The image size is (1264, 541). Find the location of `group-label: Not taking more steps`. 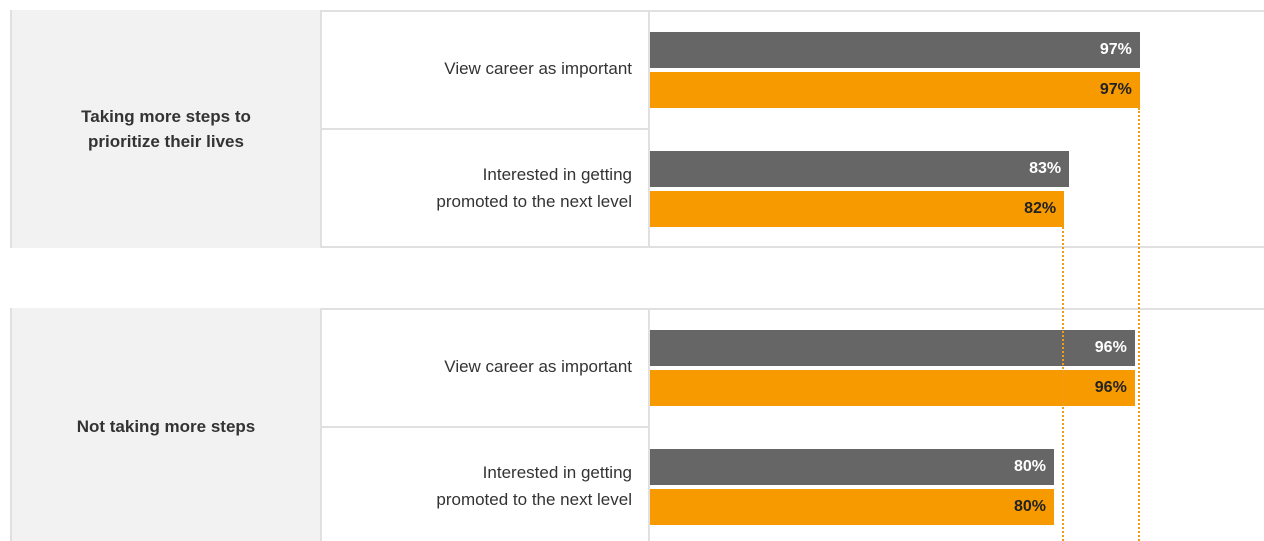

group-label: Not taking more steps is located at coordinates (166, 424).